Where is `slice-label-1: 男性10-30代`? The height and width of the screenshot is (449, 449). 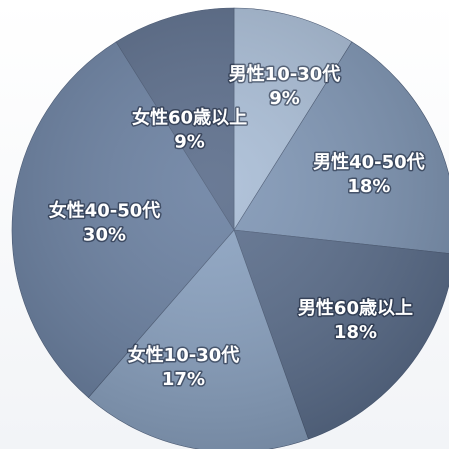 slice-label-1: 男性10-30代 is located at coordinates (285, 74).